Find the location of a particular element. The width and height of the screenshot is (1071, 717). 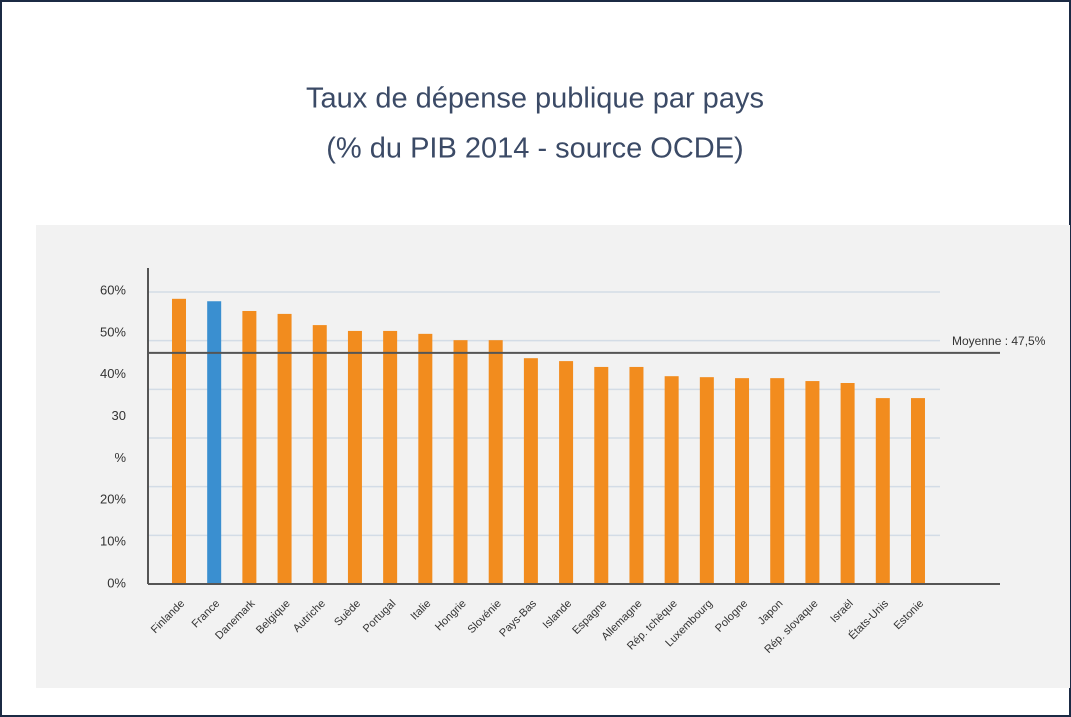

y-tick-label: 30 is located at coordinates (119, 415).